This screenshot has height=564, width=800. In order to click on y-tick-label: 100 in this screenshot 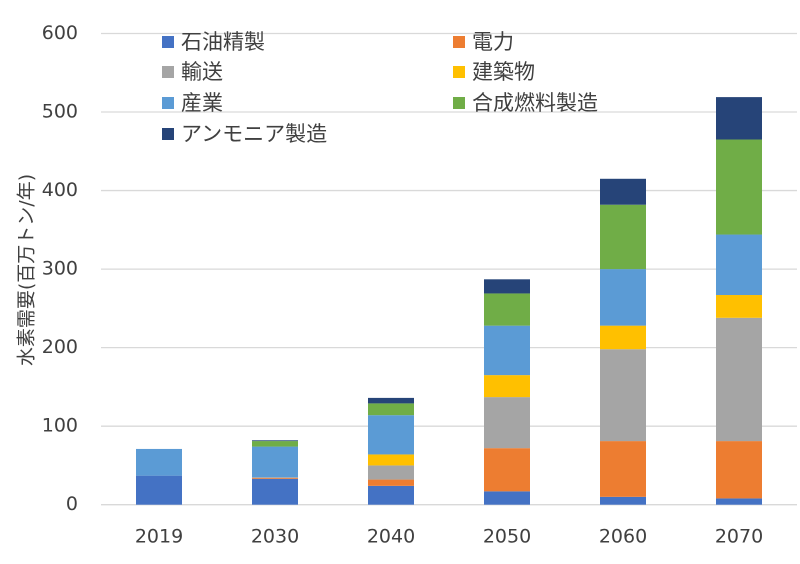, I will do `click(60, 426)`.